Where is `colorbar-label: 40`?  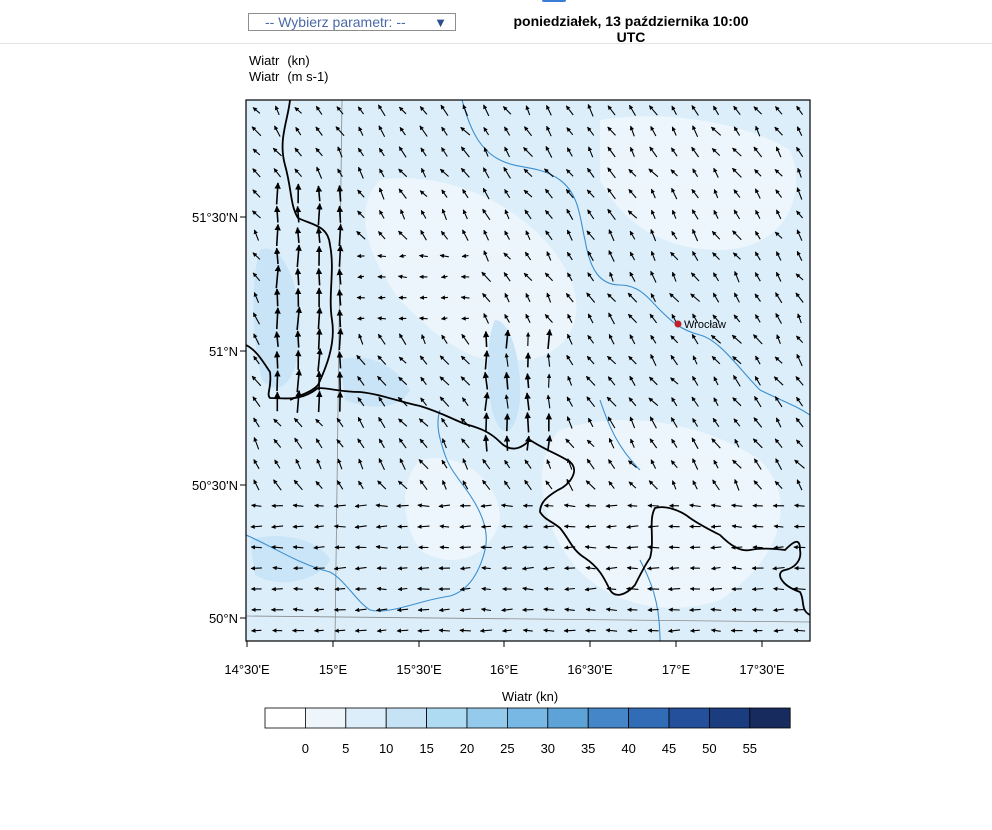 colorbar-label: 40 is located at coordinates (628, 748).